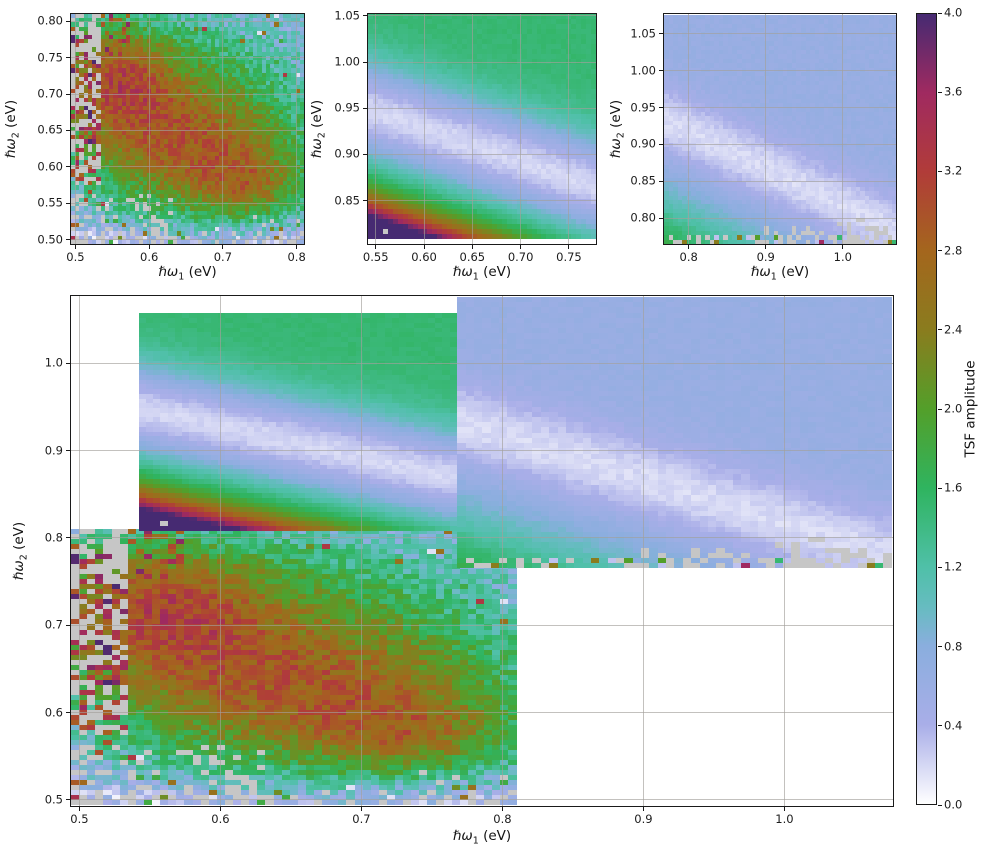 This screenshot has height=858, width=992. What do you see at coordinates (50, 166) in the screenshot?
I see `y-tick-label: 0.60` at bounding box center [50, 166].